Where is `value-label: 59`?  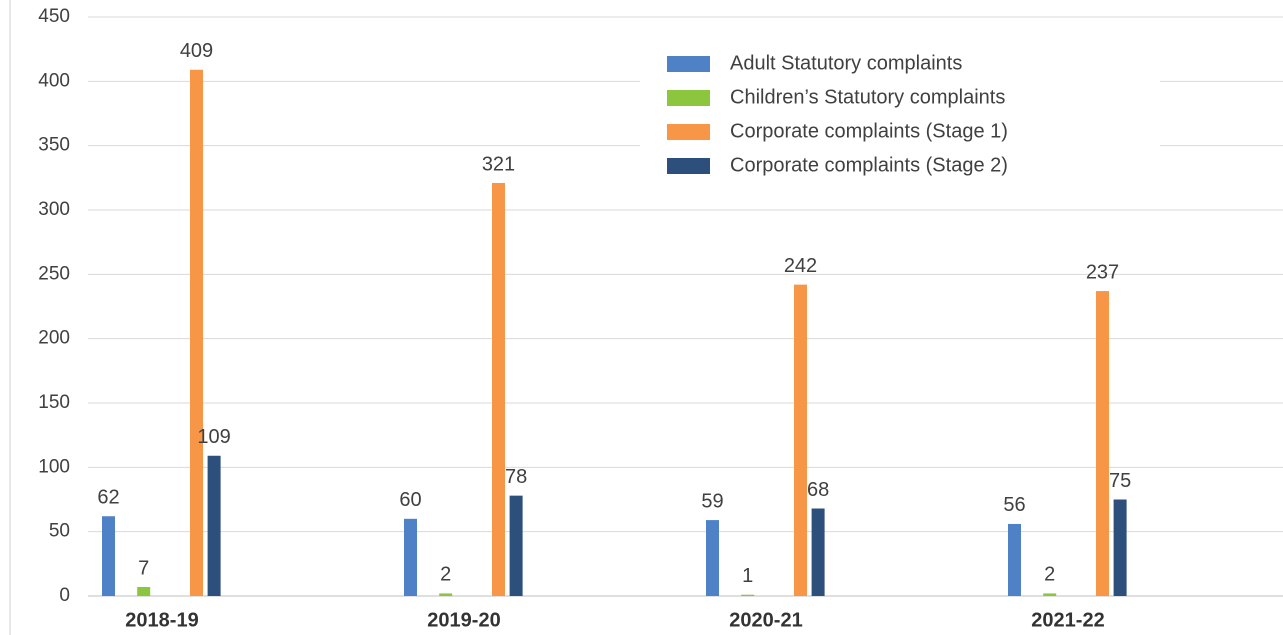 value-label: 59 is located at coordinates (712, 501).